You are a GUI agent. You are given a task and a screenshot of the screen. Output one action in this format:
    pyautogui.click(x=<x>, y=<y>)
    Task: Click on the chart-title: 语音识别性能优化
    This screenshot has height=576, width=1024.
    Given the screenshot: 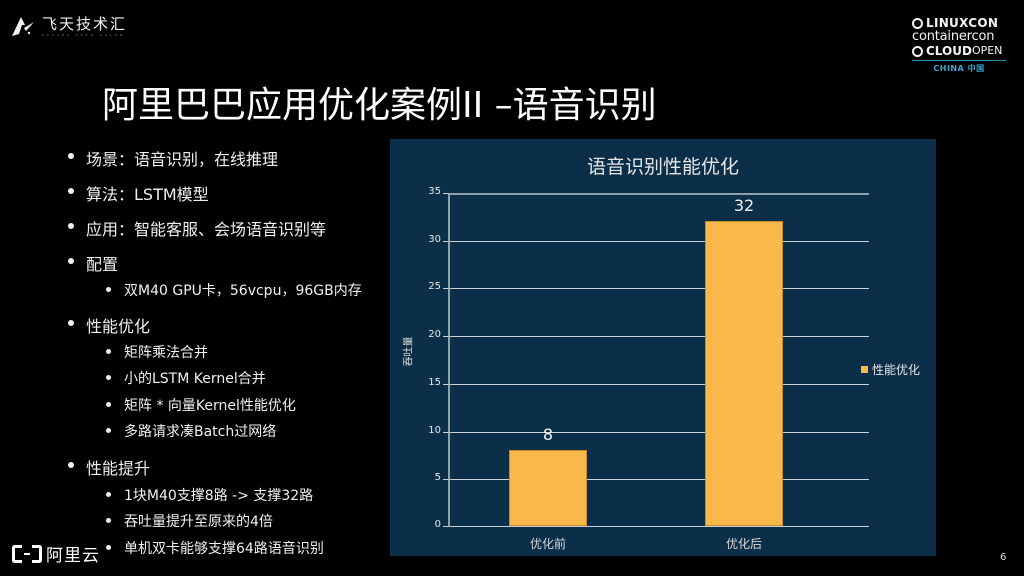 What is the action you would take?
    pyautogui.click(x=662, y=167)
    